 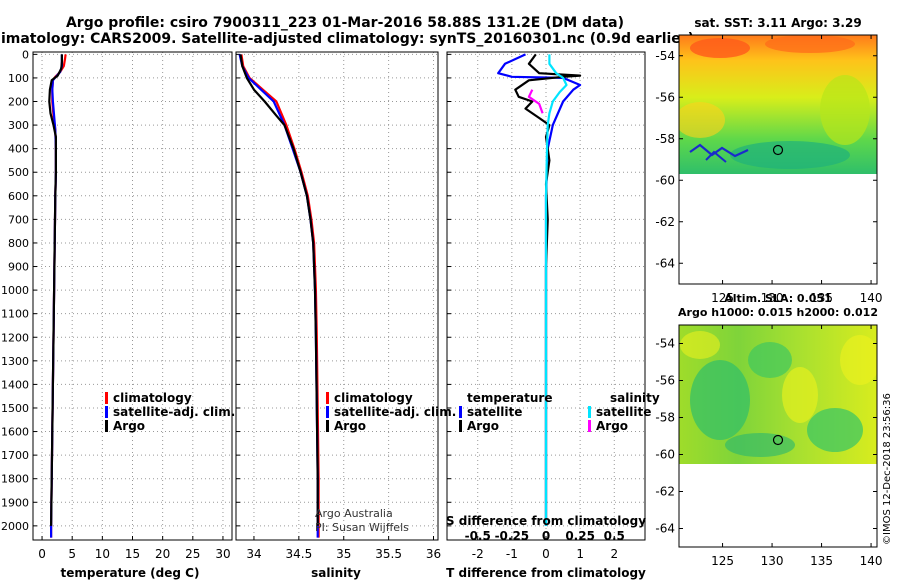 What do you see at coordinates (132, 554) in the screenshot?
I see `x-tick-label: 15` at bounding box center [132, 554].